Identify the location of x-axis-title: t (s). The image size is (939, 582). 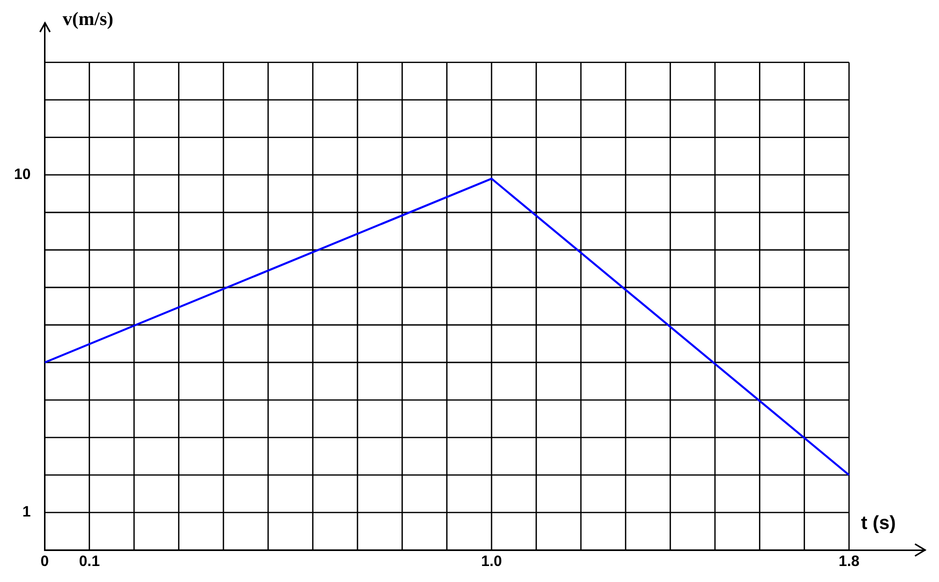
(878, 523).